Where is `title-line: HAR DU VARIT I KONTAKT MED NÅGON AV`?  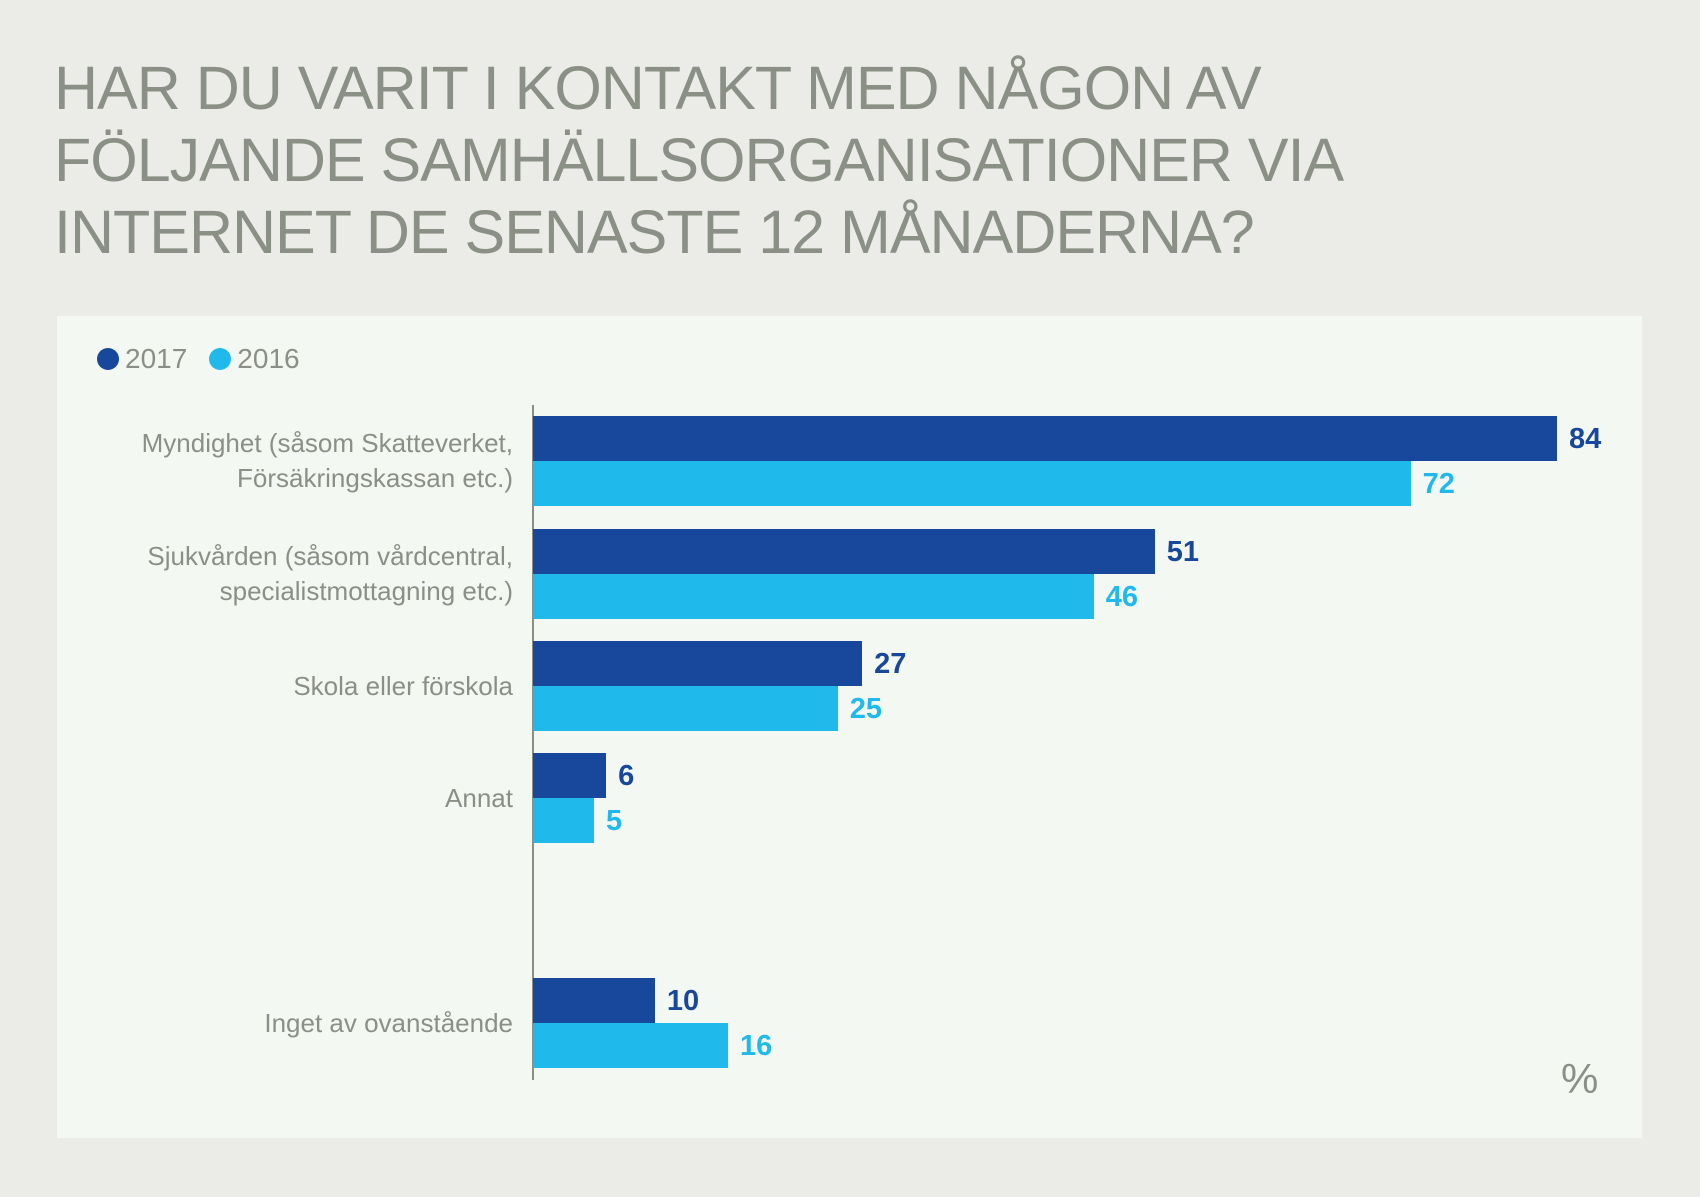
title-line: HAR DU VARIT I KONTAKT MED NÅGON AV is located at coordinates (658, 88).